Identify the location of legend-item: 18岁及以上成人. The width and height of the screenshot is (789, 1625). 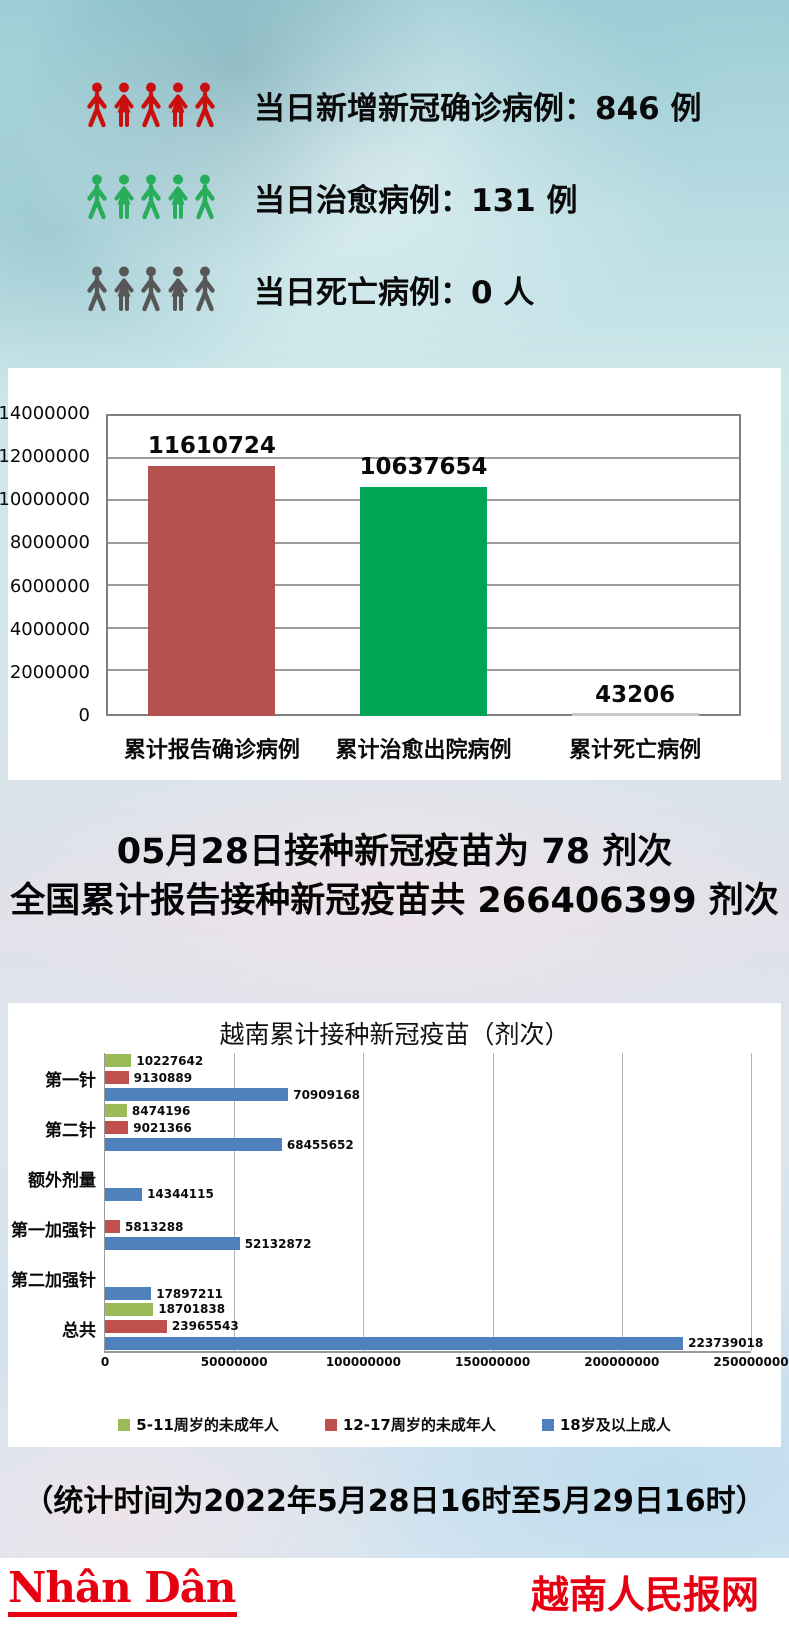
(606, 1424).